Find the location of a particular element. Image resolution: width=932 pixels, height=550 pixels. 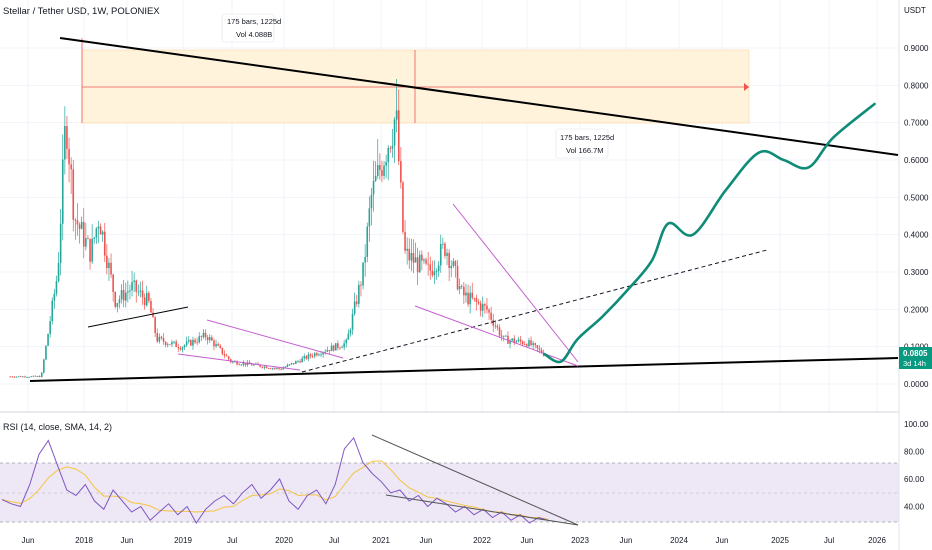

rsi-band is located at coordinates (449, 492).